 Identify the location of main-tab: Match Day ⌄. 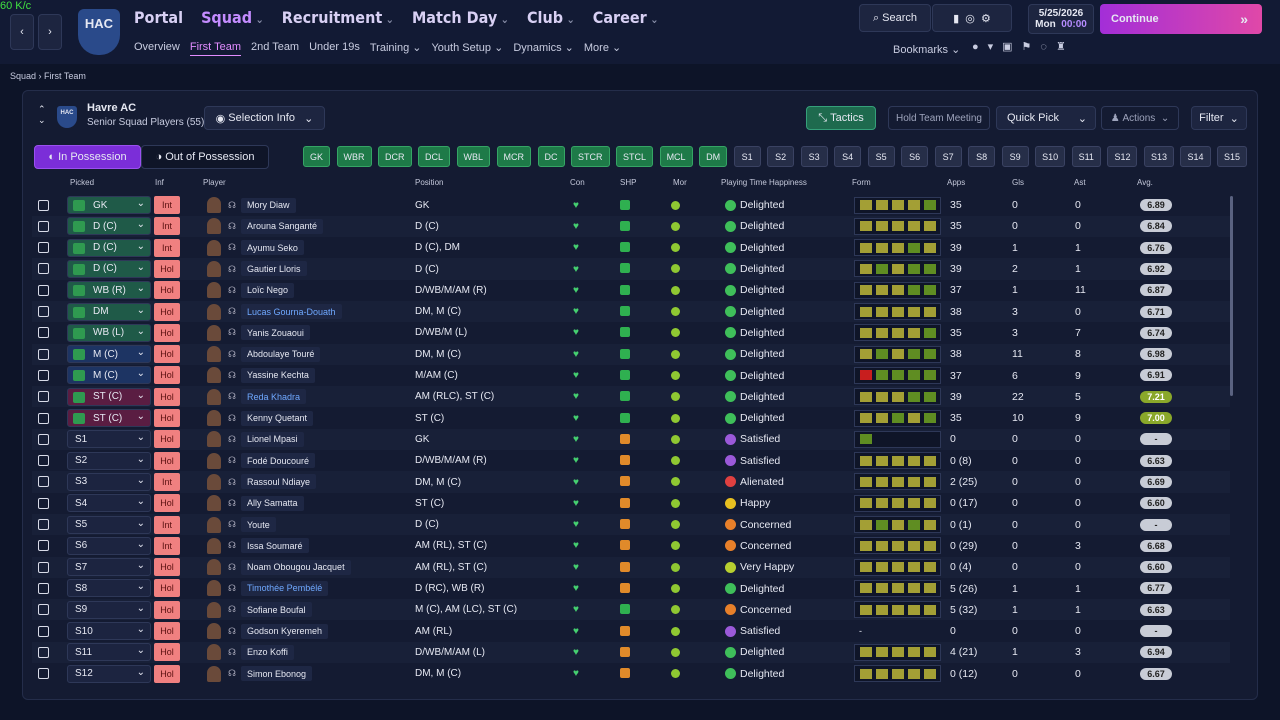
(460, 17).